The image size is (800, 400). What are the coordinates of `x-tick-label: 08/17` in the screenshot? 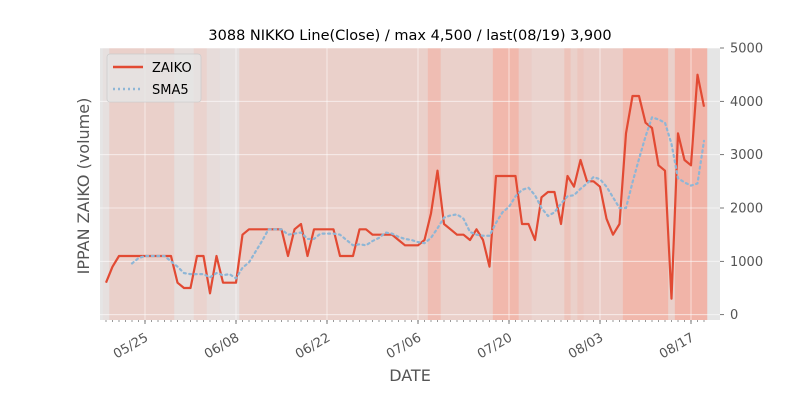 It's located at (677, 346).